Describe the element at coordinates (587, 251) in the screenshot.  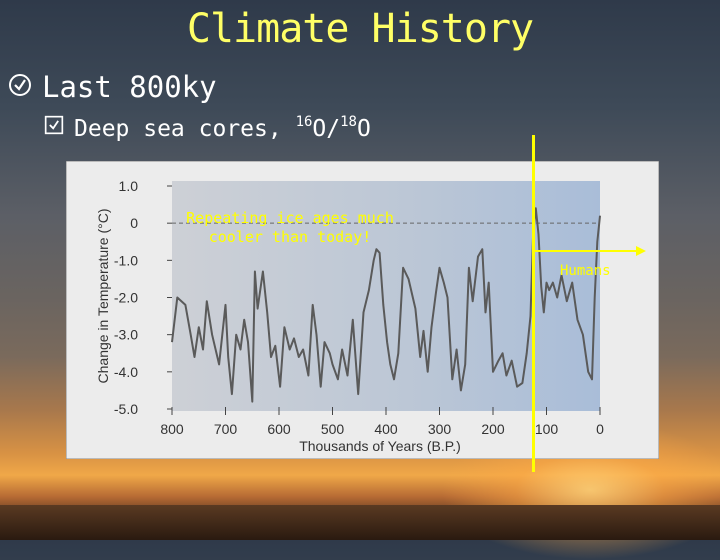
I see `humans-arrow` at that location.